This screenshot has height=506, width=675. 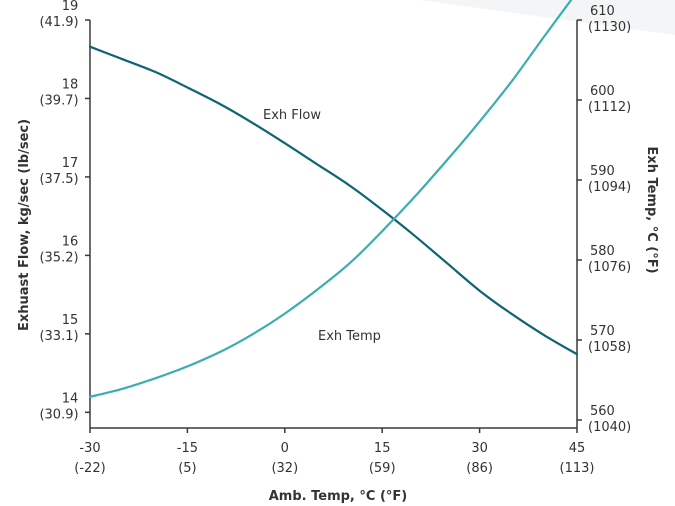 What do you see at coordinates (602, 91) in the screenshot?
I see `y-right-tick-label: 600` at bounding box center [602, 91].